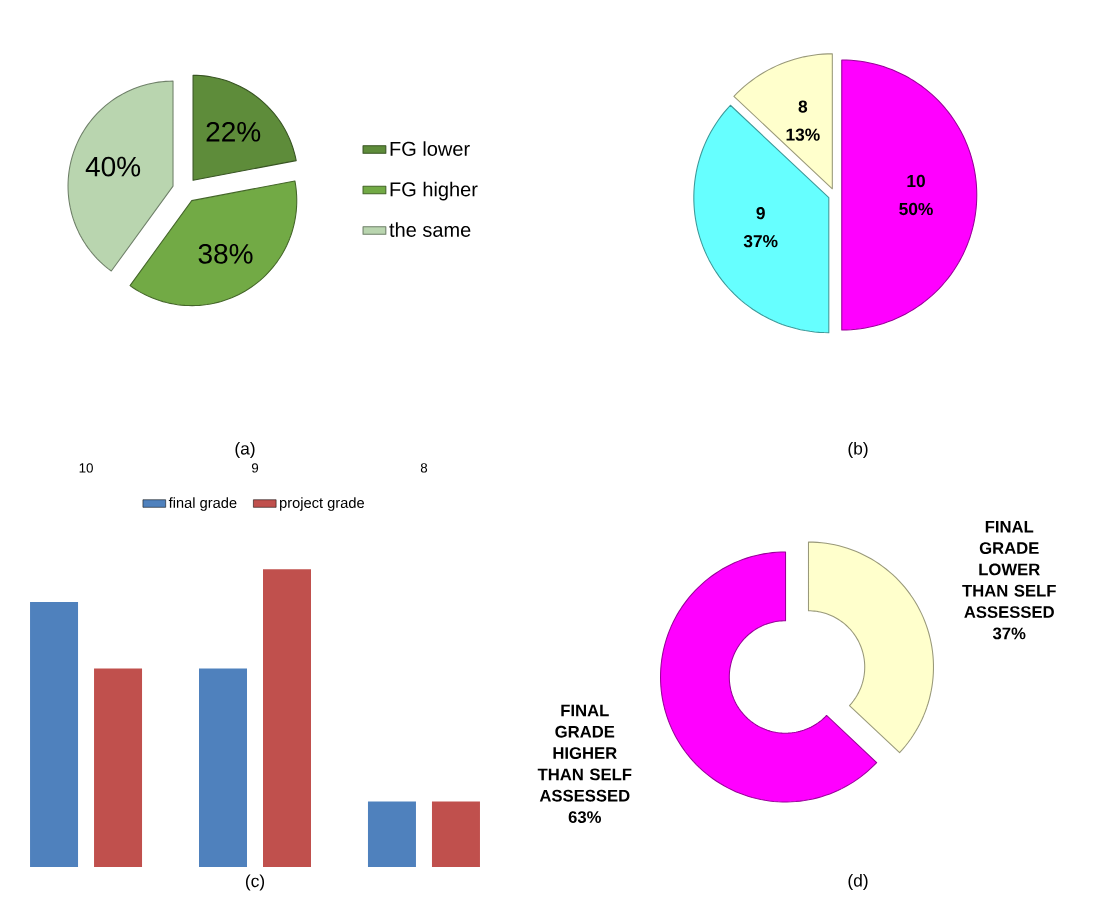 Image resolution: width=1120 pixels, height=901 pixels. Describe the element at coordinates (803, 106) in the screenshot. I see `slice-label: 8` at that location.